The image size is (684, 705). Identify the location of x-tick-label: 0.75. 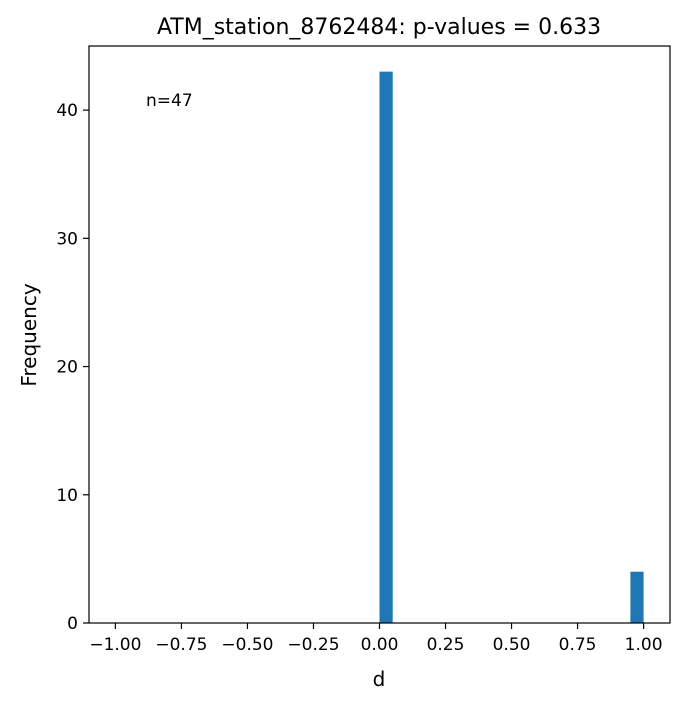
(578, 645).